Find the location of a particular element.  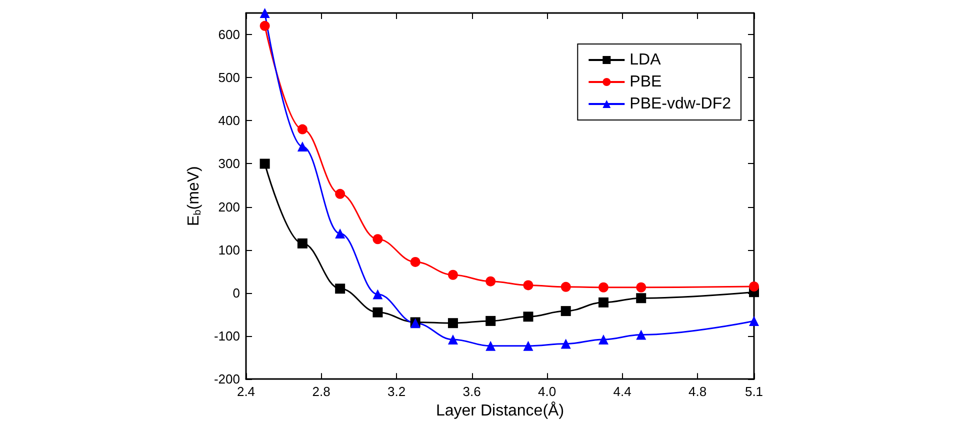

x-tick-label: 2.4 is located at coordinates (246, 392).